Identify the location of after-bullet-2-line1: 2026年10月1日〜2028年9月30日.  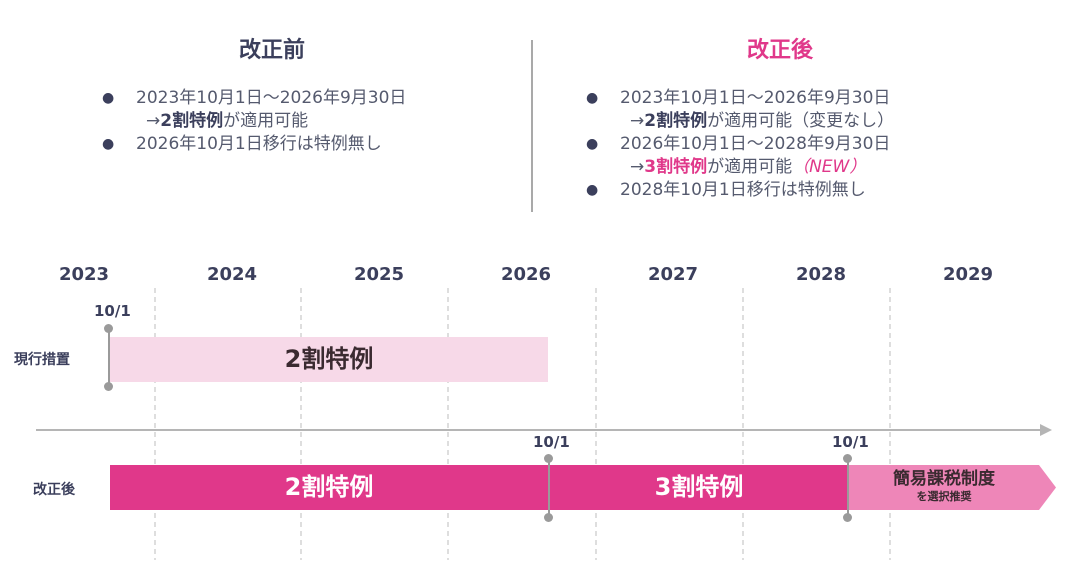
(755, 144).